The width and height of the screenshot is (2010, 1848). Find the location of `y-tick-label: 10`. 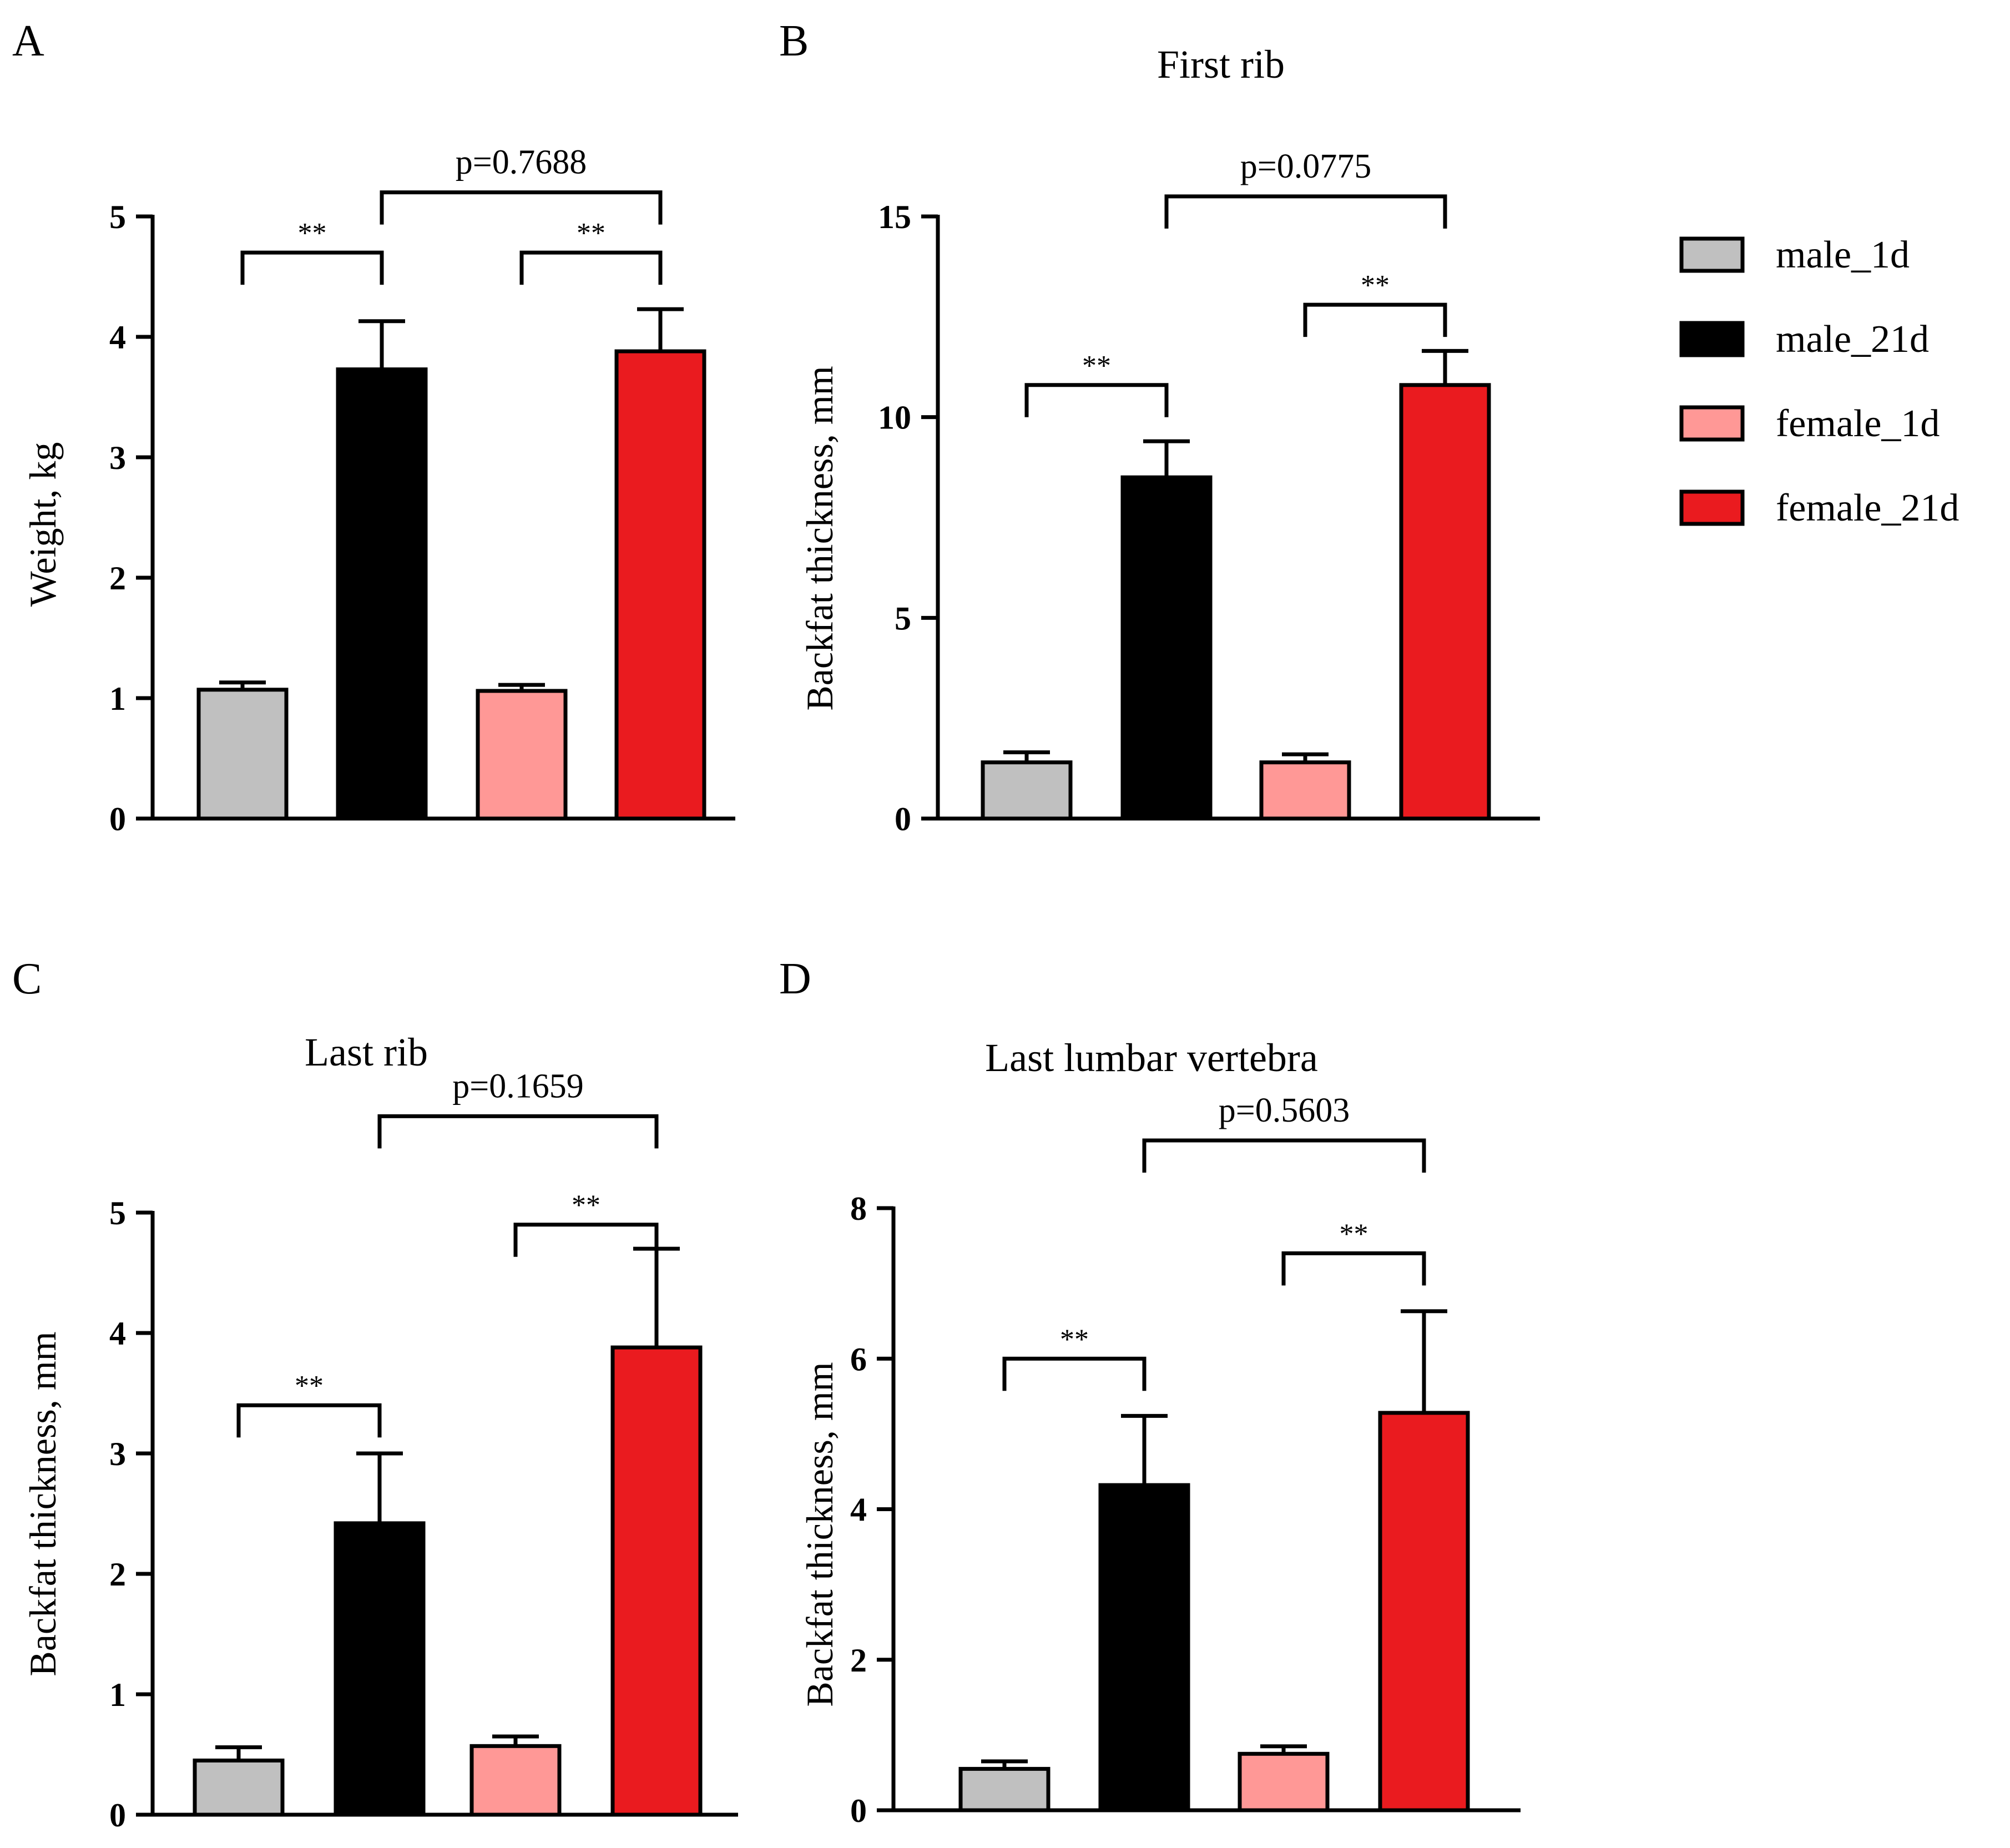

y-tick-label: 10 is located at coordinates (894, 418).